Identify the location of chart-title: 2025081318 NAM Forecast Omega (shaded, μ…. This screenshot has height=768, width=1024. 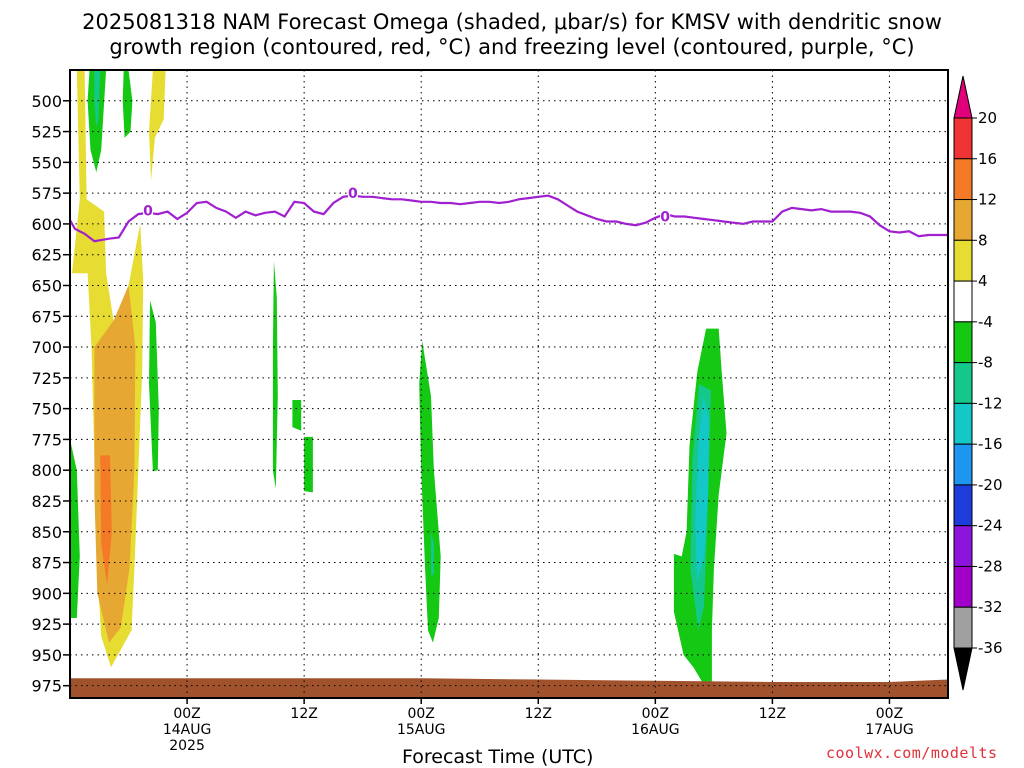
(512, 22).